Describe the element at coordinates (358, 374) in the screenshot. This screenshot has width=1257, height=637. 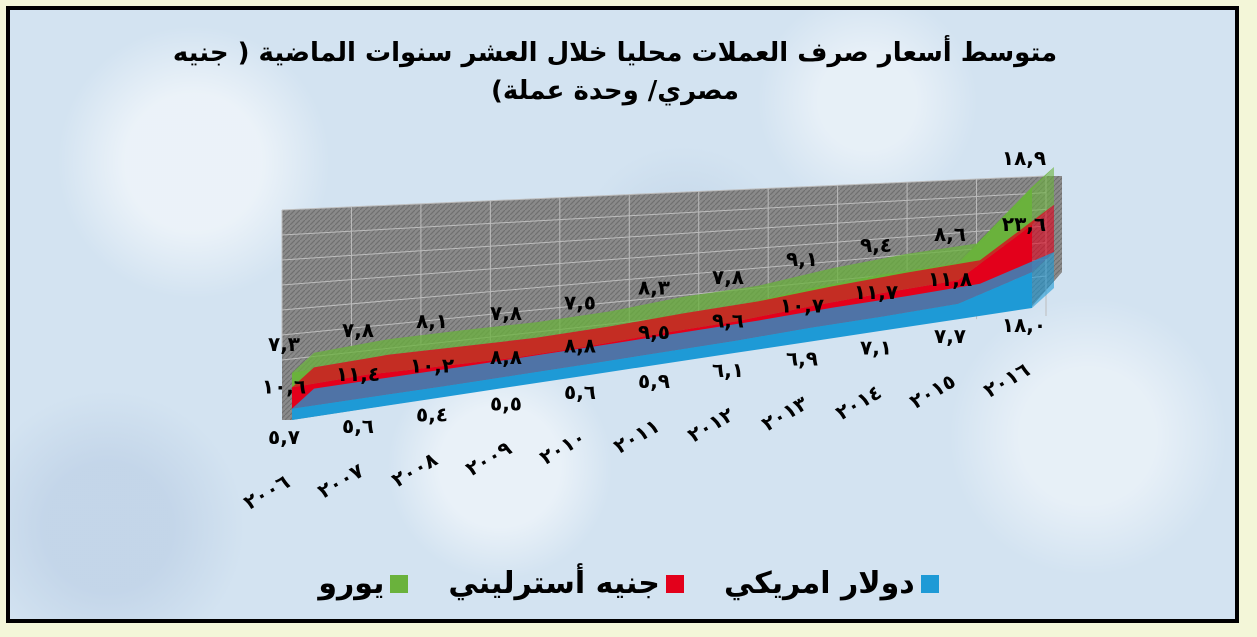
I see `value-label: ١١,٤` at that location.